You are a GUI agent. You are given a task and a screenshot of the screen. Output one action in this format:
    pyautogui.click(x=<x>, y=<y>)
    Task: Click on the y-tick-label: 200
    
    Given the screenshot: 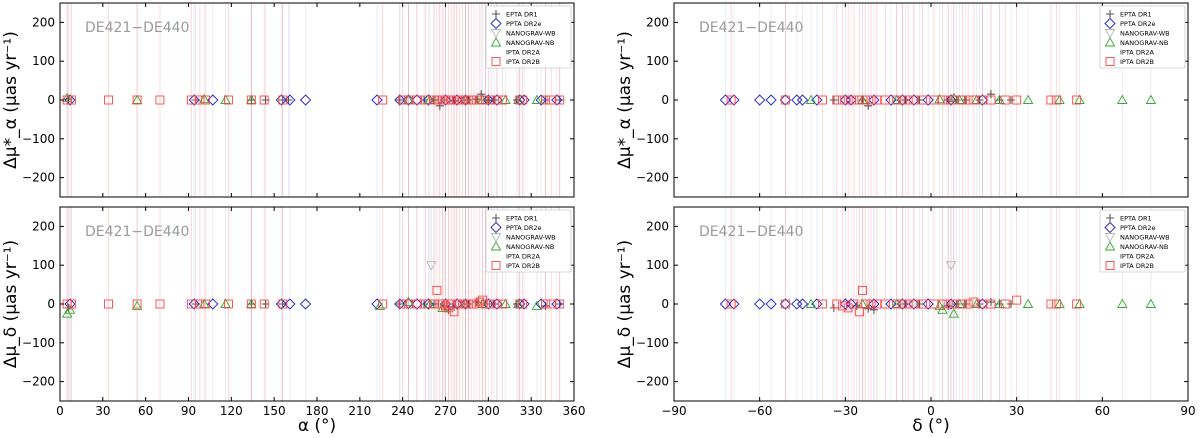 What is the action you would take?
    pyautogui.click(x=43, y=226)
    